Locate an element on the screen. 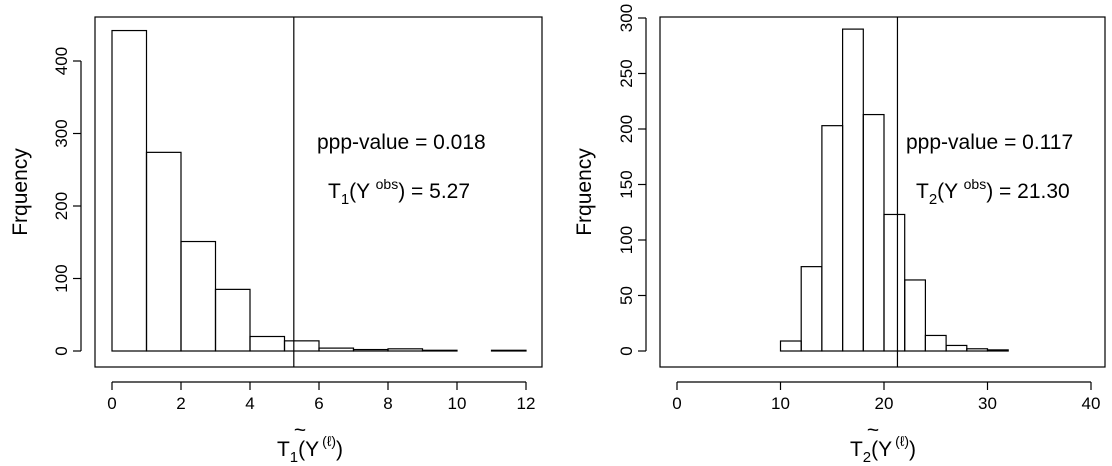 This screenshot has width=1112, height=466. histogram-bars is located at coordinates (894, 190).